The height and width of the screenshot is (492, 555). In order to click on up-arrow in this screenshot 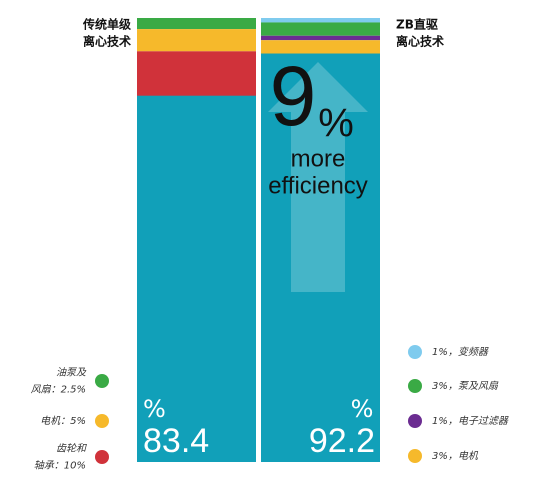, I will do `click(318, 177)`.